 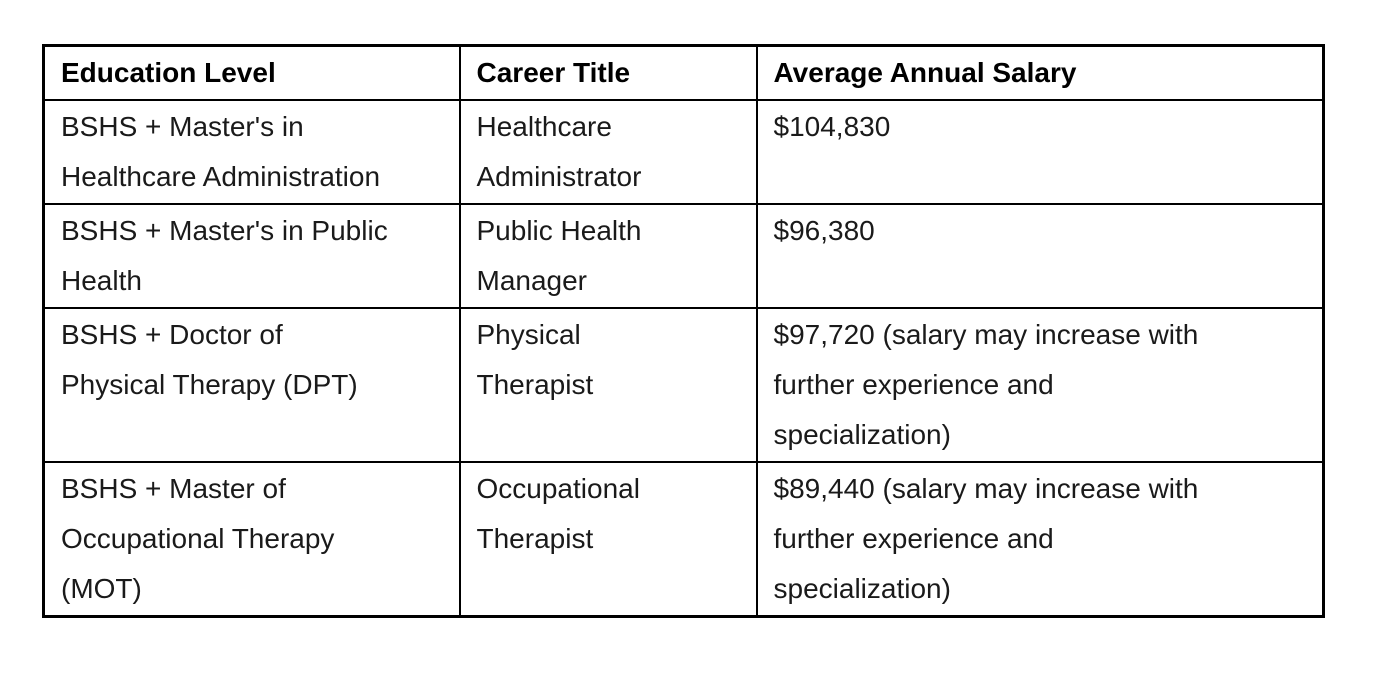 What do you see at coordinates (608, 152) in the screenshot?
I see `cell-career-title: Healthcare Administrator` at bounding box center [608, 152].